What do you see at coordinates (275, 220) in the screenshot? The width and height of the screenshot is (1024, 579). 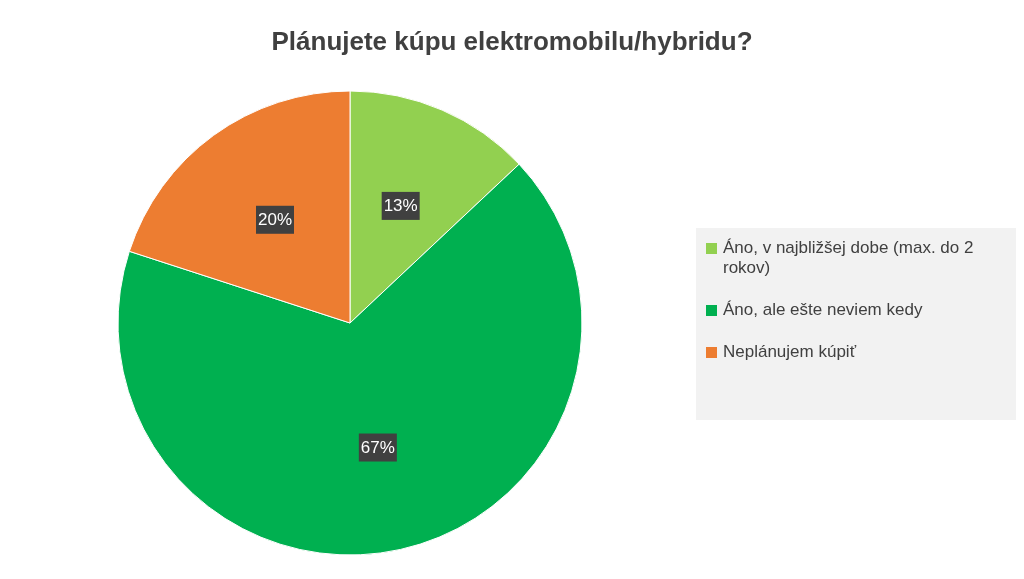 I see `data-label: 20%` at bounding box center [275, 220].